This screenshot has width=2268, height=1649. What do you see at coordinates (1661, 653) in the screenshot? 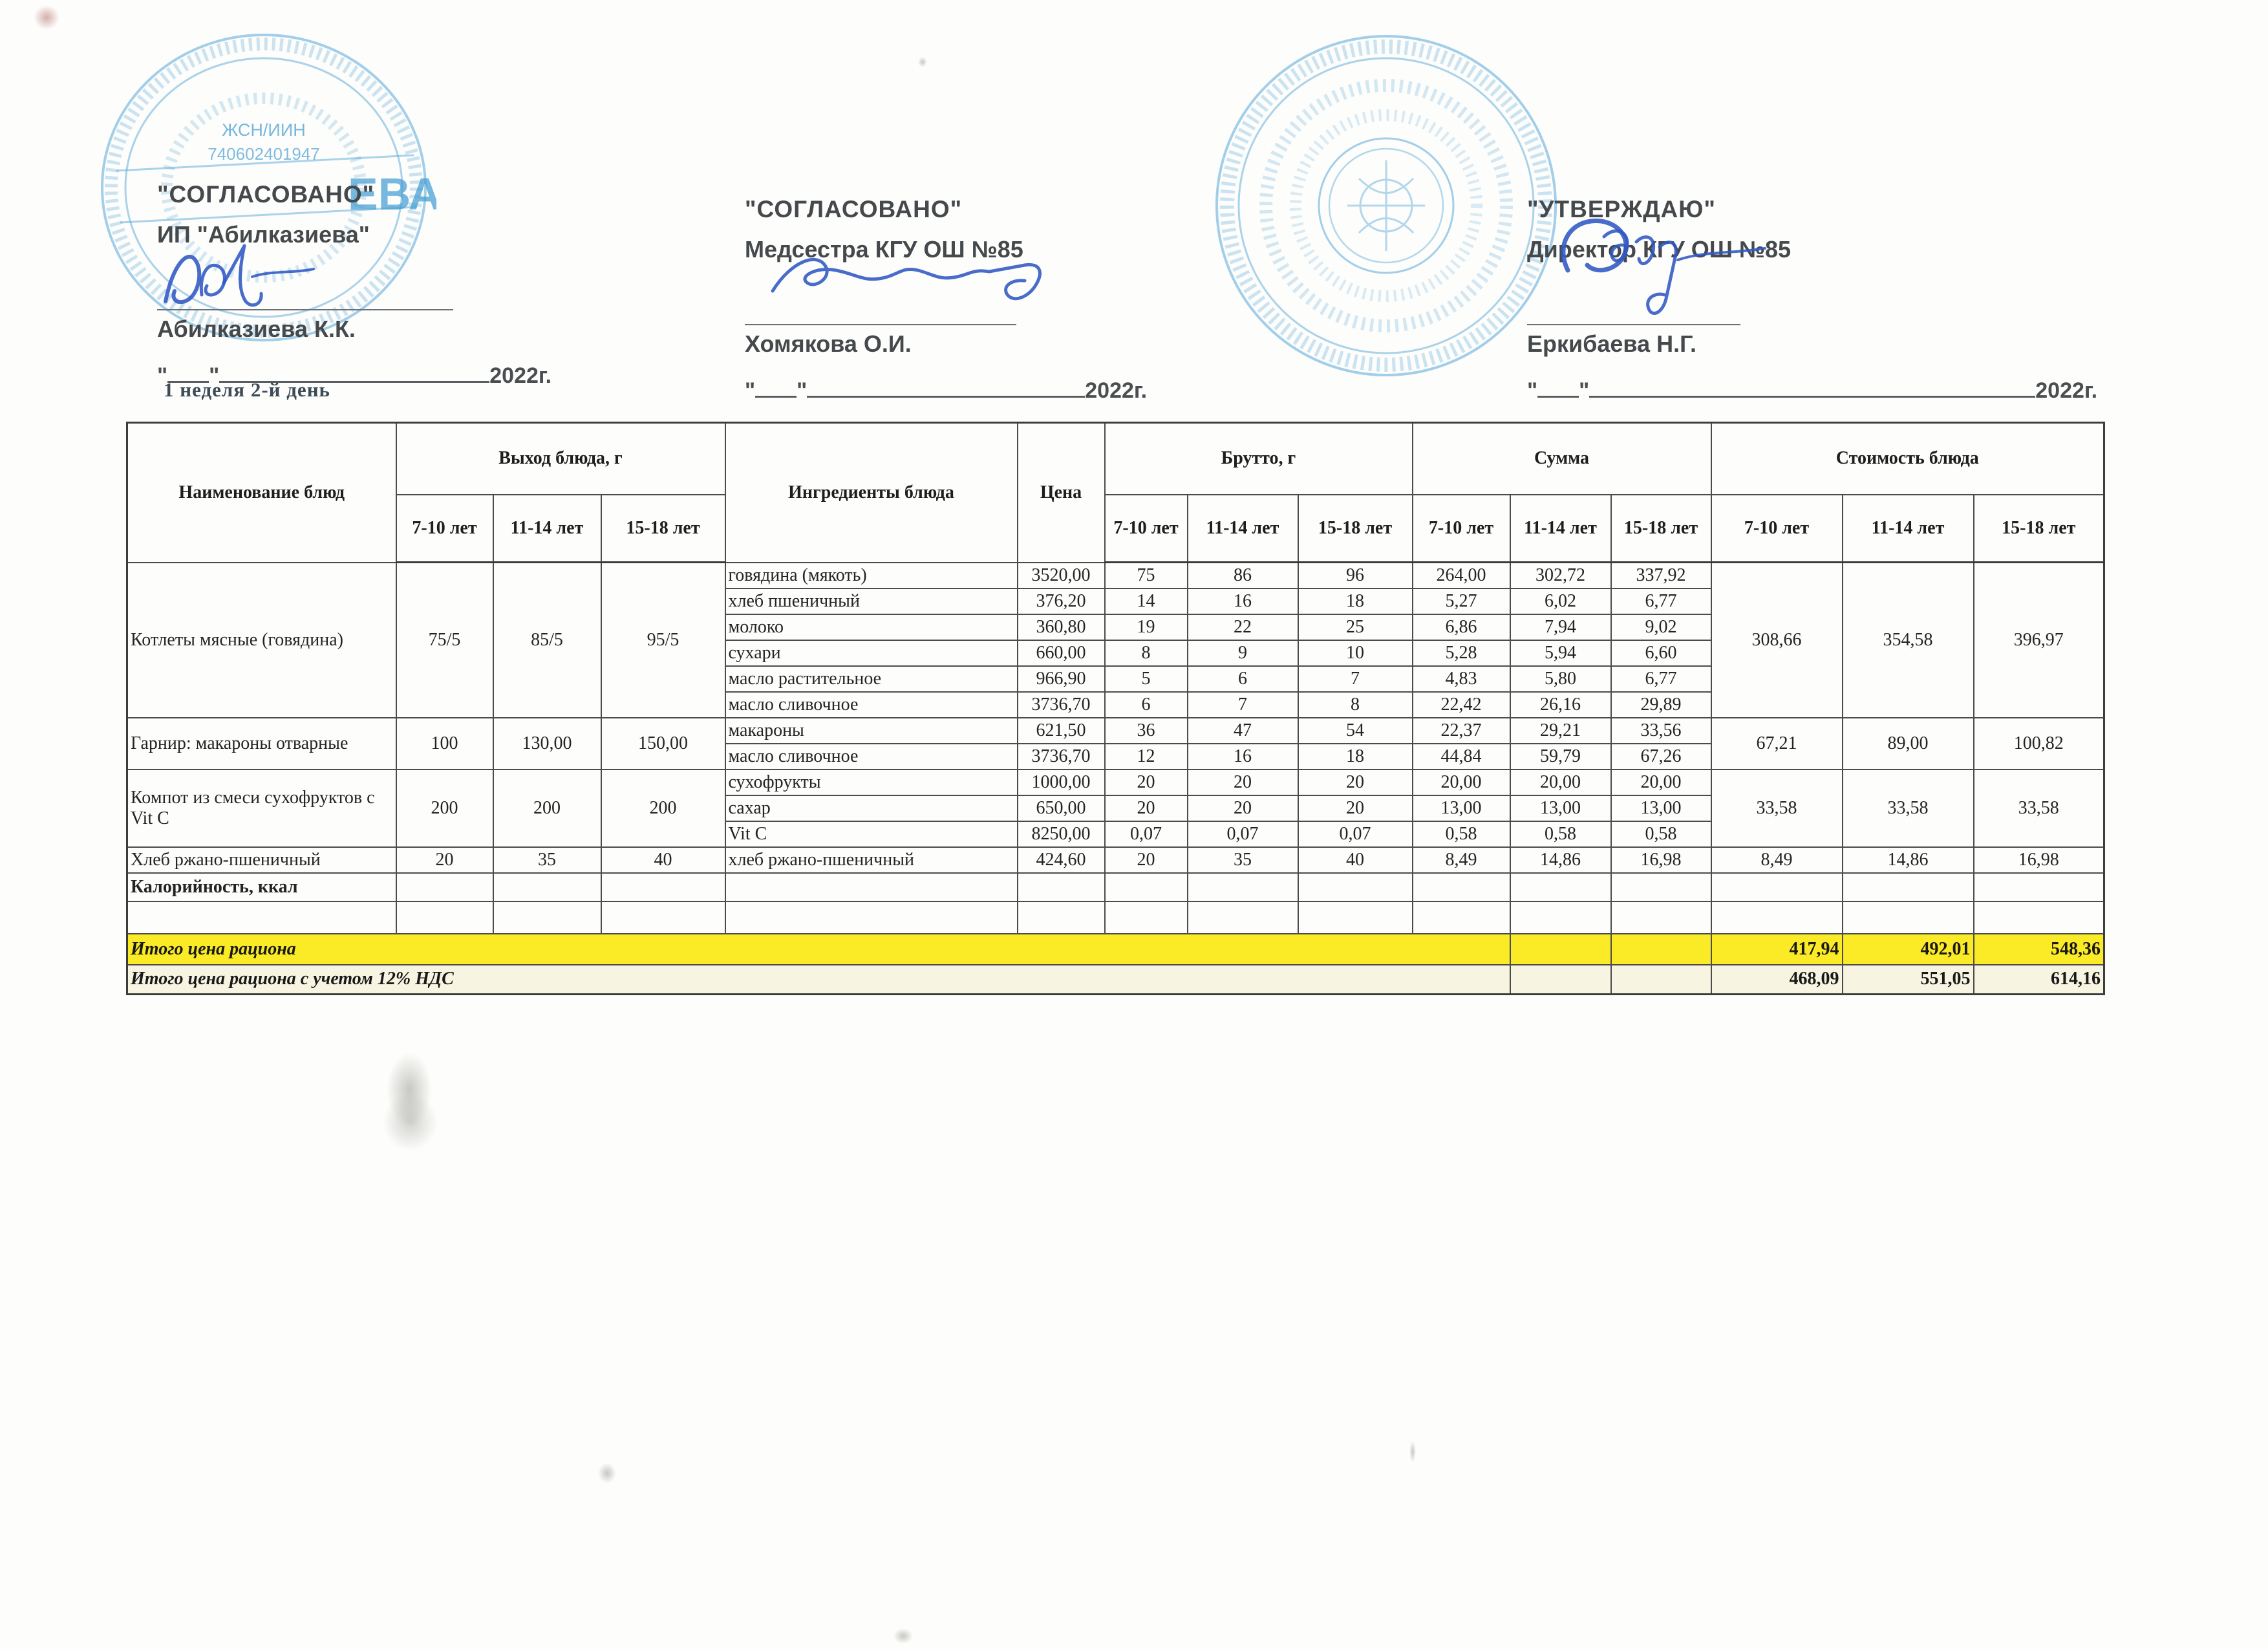
I see `sum-value: 6,60` at bounding box center [1661, 653].